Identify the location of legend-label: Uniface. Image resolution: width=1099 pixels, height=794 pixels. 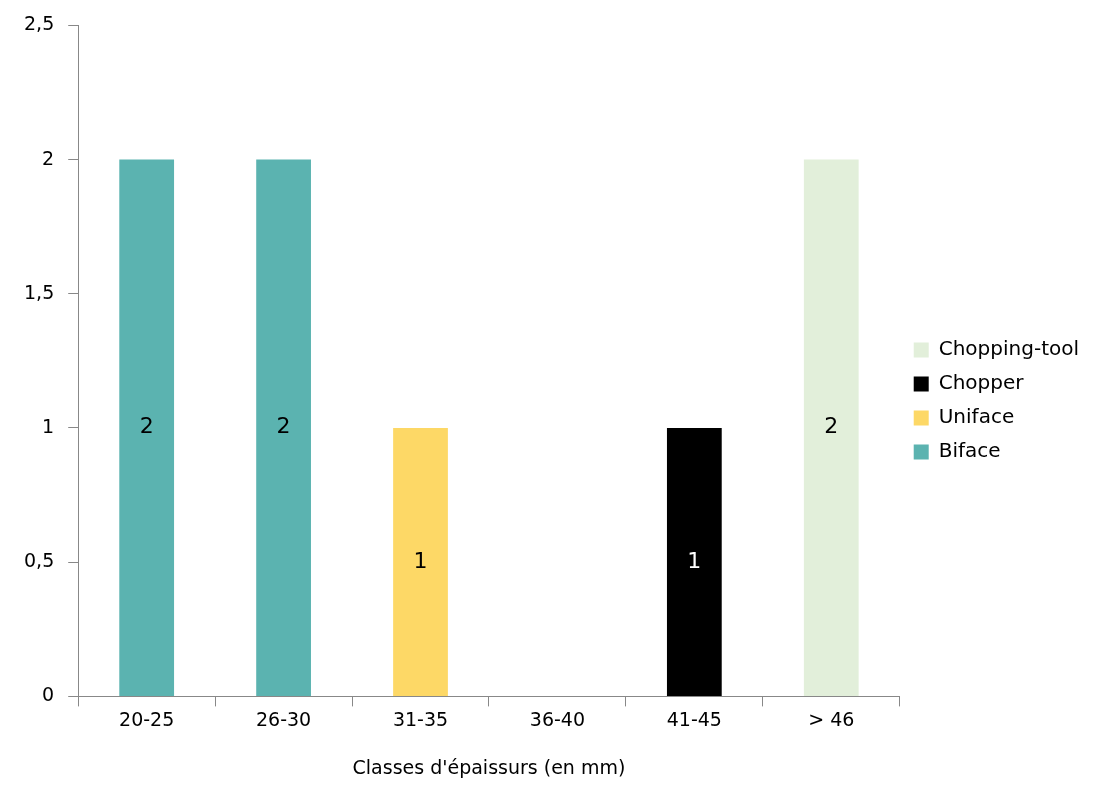
(976, 416).